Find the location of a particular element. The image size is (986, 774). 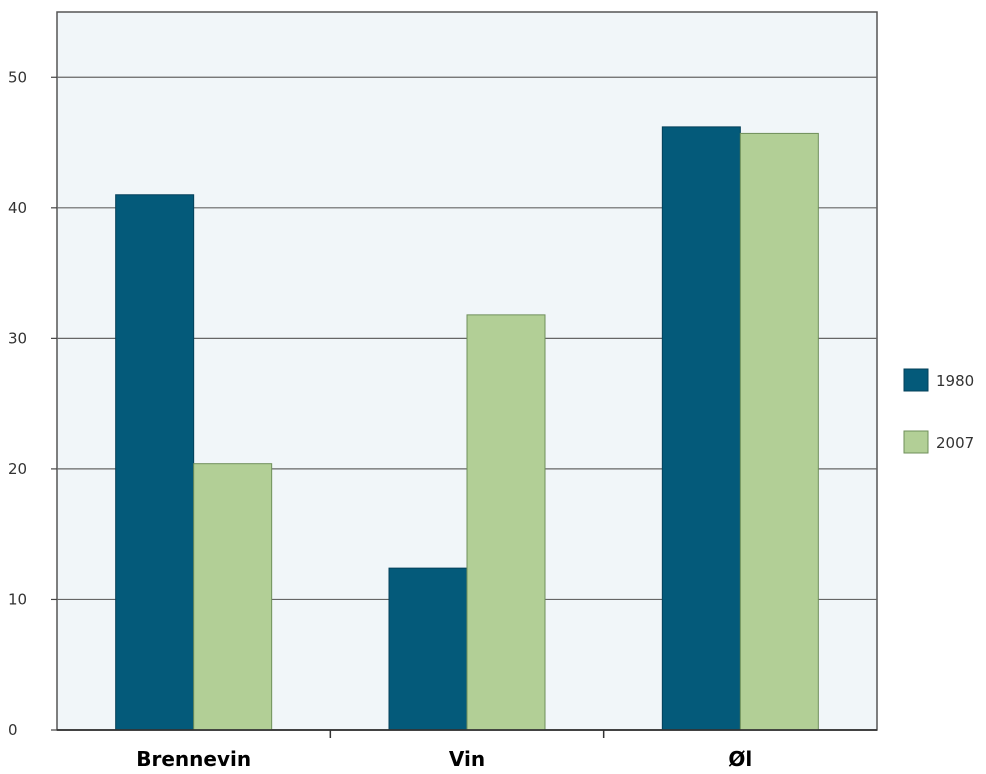

bar-2007-Brennevin is located at coordinates (233, 597).